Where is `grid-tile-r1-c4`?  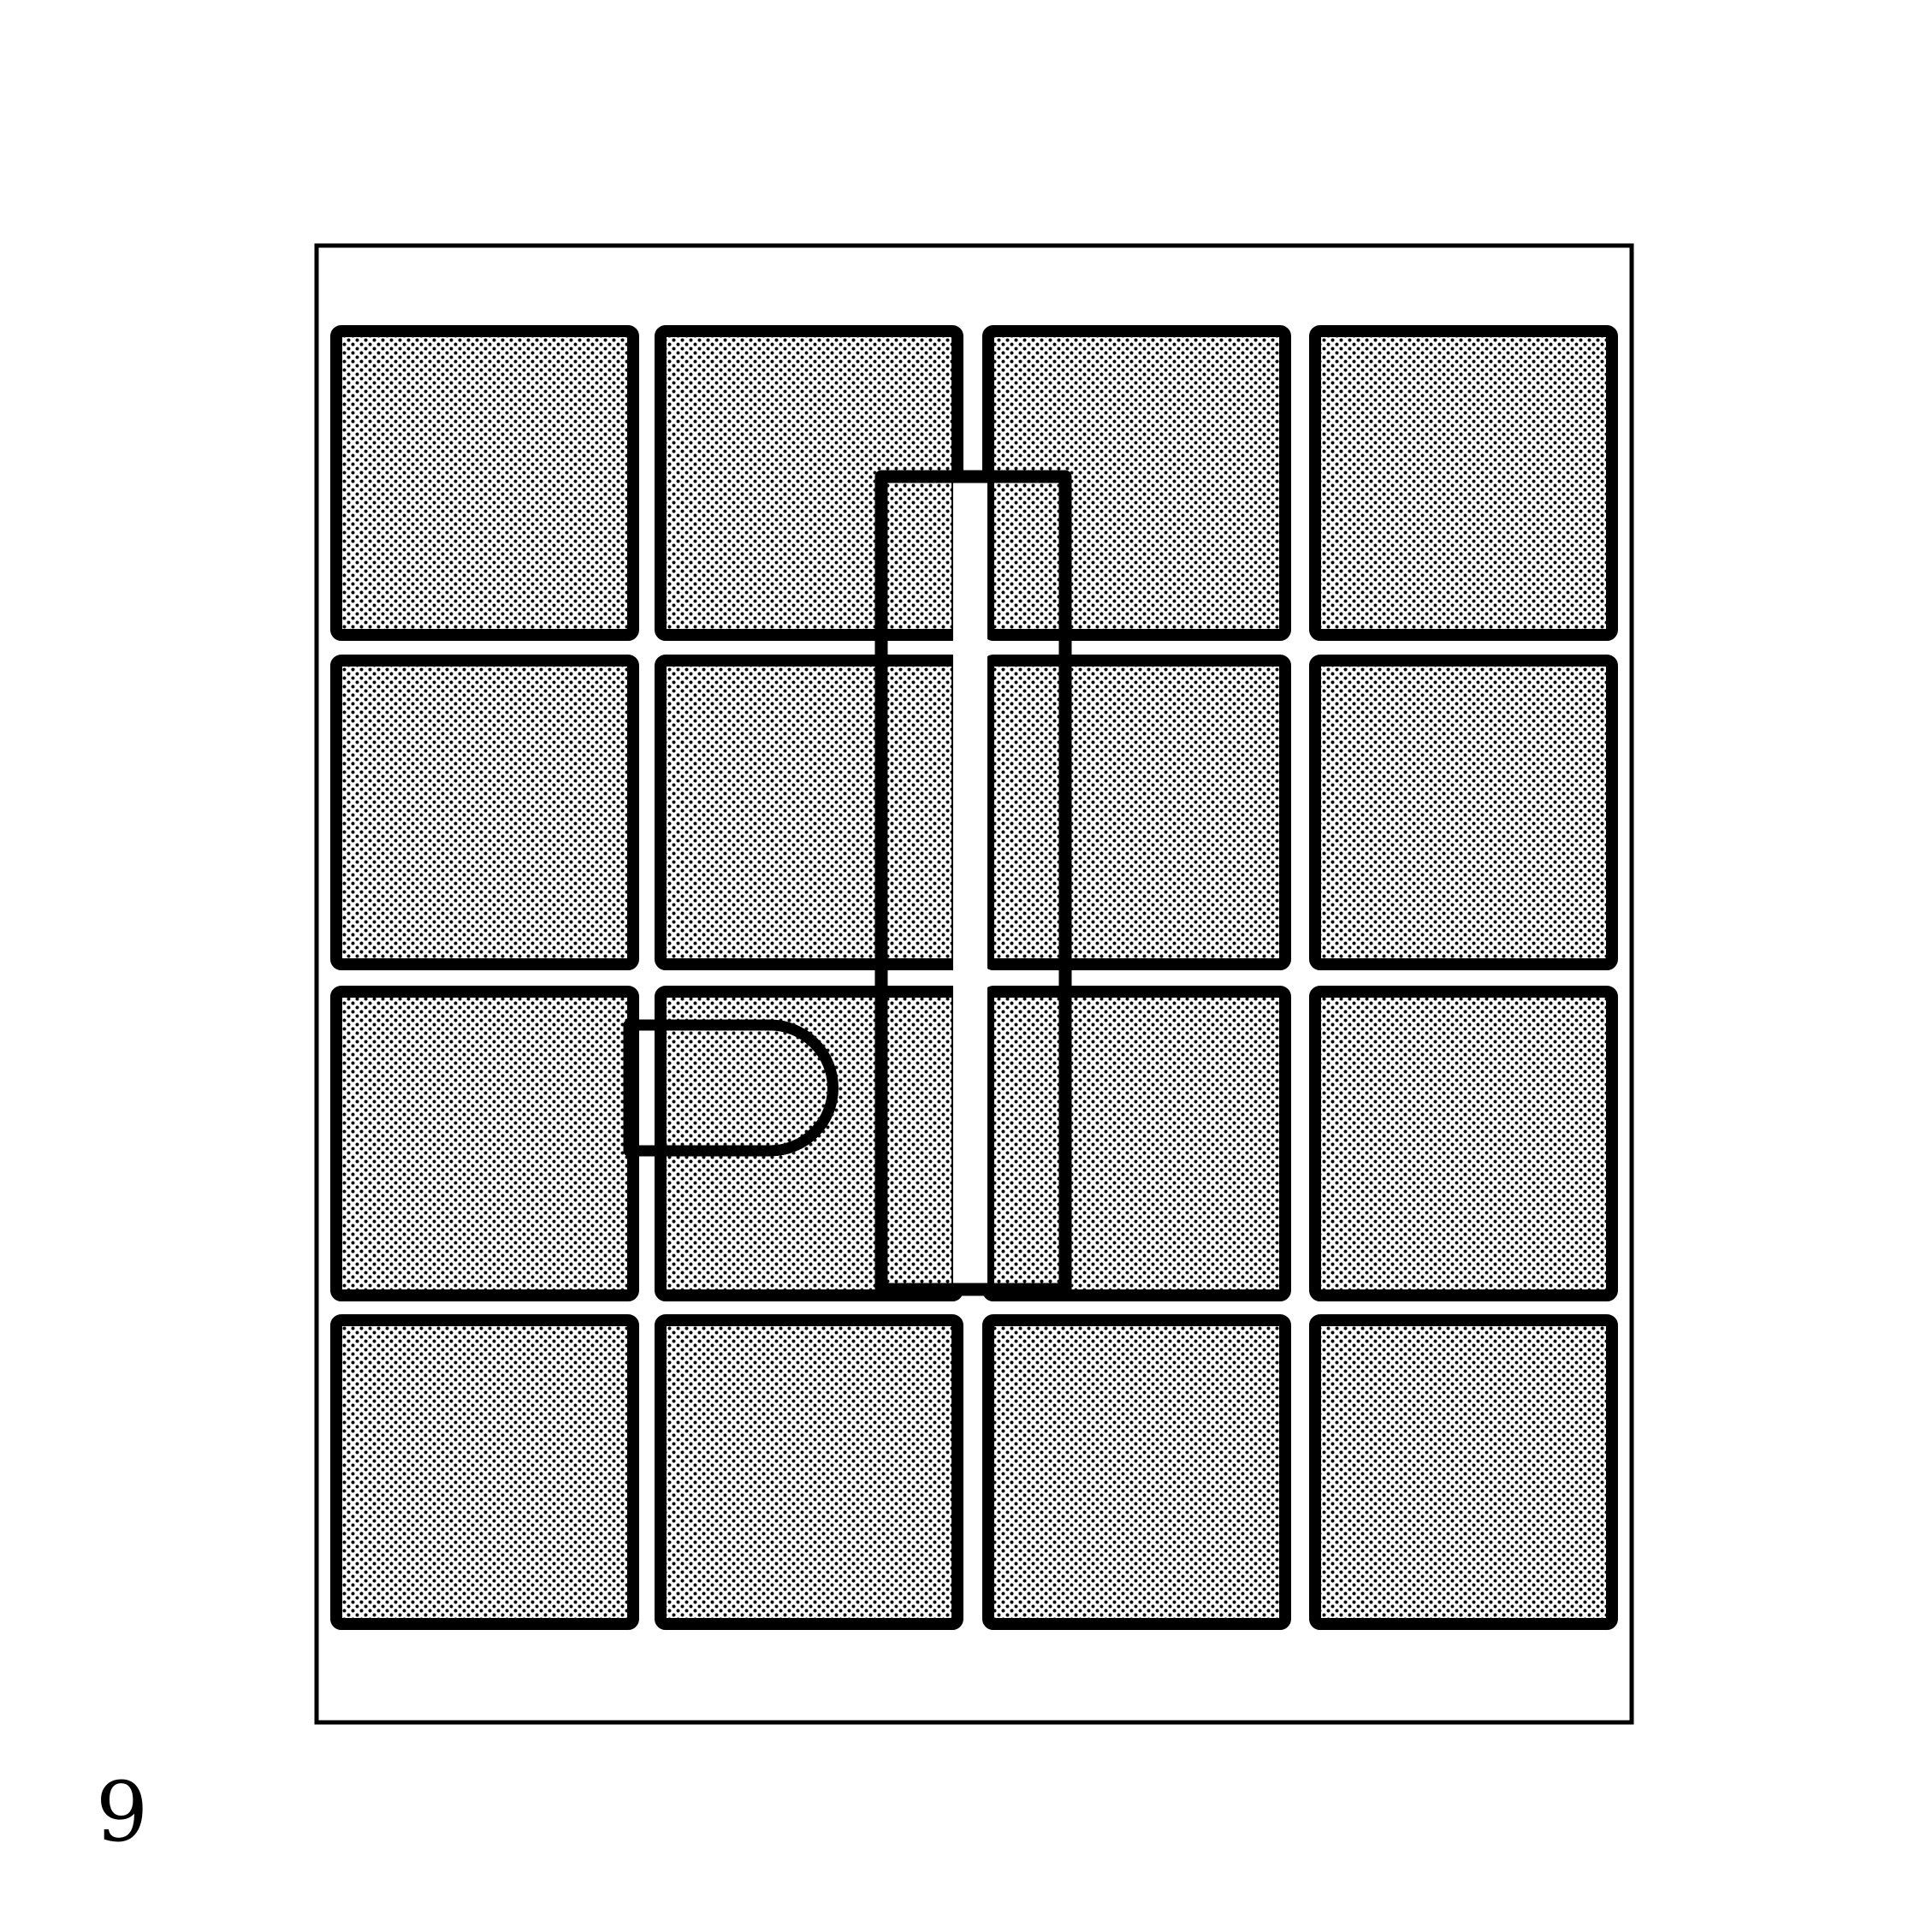
grid-tile-r1-c4 is located at coordinates (1463, 483).